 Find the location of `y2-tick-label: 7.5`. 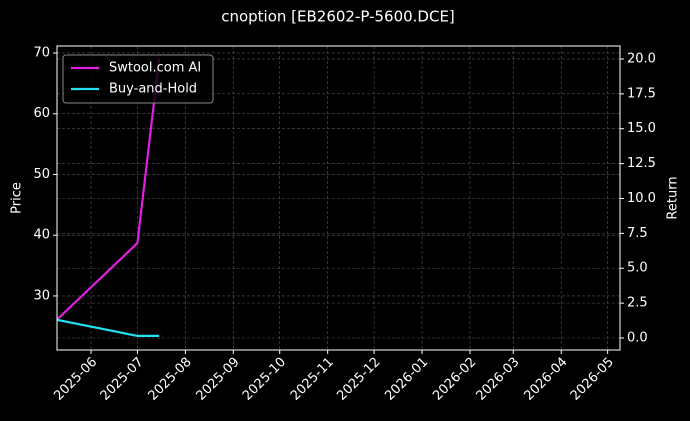

y2-tick-label: 7.5 is located at coordinates (637, 233).